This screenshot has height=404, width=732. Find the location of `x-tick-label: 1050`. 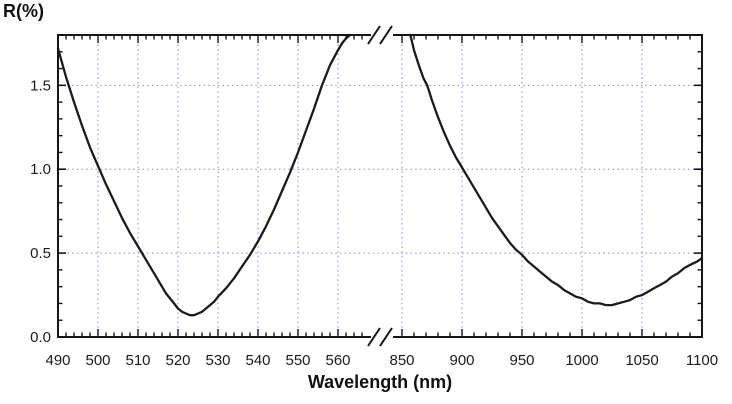

x-tick-label: 1050 is located at coordinates (641, 360).